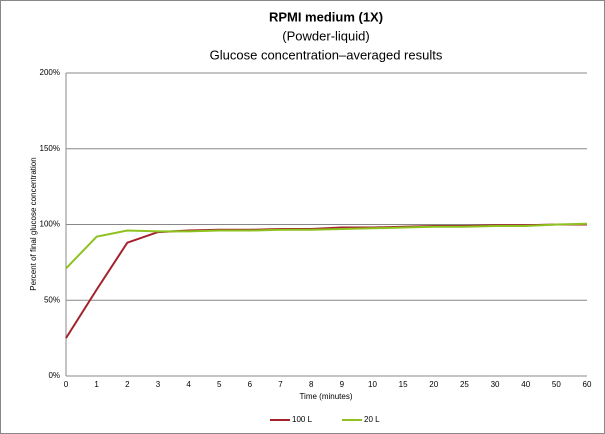 This screenshot has height=434, width=605. Describe the element at coordinates (372, 384) in the screenshot. I see `x-tick-label: 10` at that location.